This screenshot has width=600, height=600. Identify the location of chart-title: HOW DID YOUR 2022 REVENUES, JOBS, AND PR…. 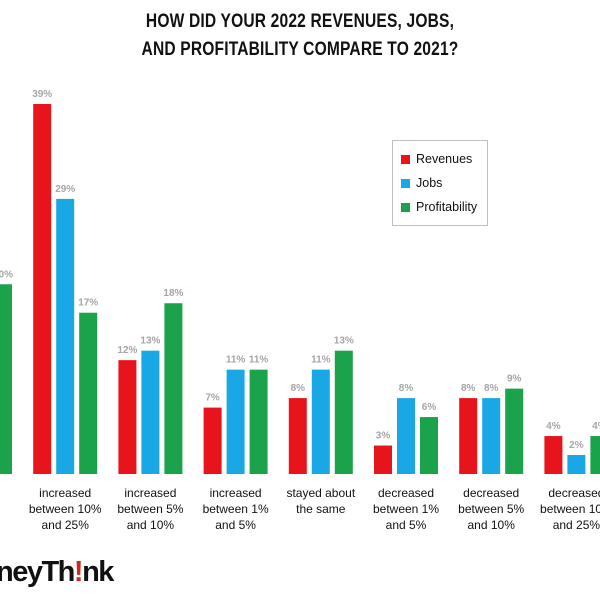
(300, 36).